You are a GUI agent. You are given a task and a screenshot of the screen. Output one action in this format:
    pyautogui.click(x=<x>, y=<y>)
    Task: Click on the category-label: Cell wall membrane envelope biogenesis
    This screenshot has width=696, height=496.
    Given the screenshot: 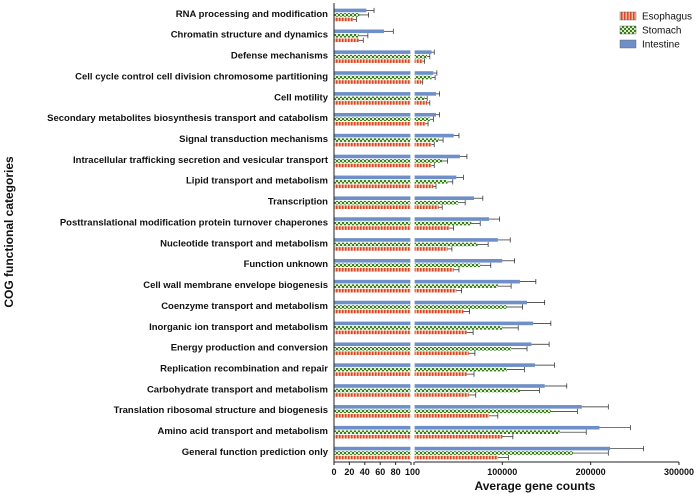 What is the action you would take?
    pyautogui.click(x=235, y=285)
    